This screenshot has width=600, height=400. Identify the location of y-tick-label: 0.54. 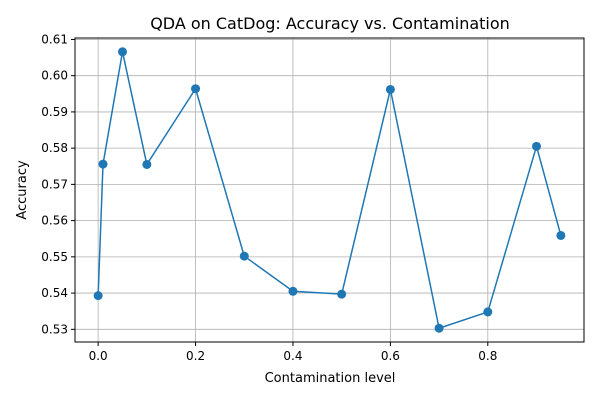
(54, 293).